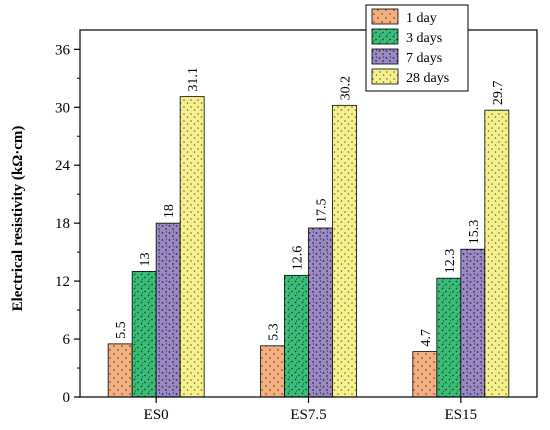 This screenshot has width=550, height=430. What do you see at coordinates (424, 38) in the screenshot?
I see `legend-label: 3 days` at bounding box center [424, 38].